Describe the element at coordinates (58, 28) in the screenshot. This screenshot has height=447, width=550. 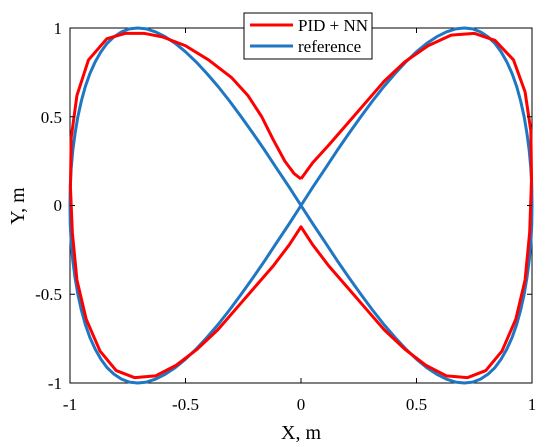
I see `y-tick-label: 1` at that location.